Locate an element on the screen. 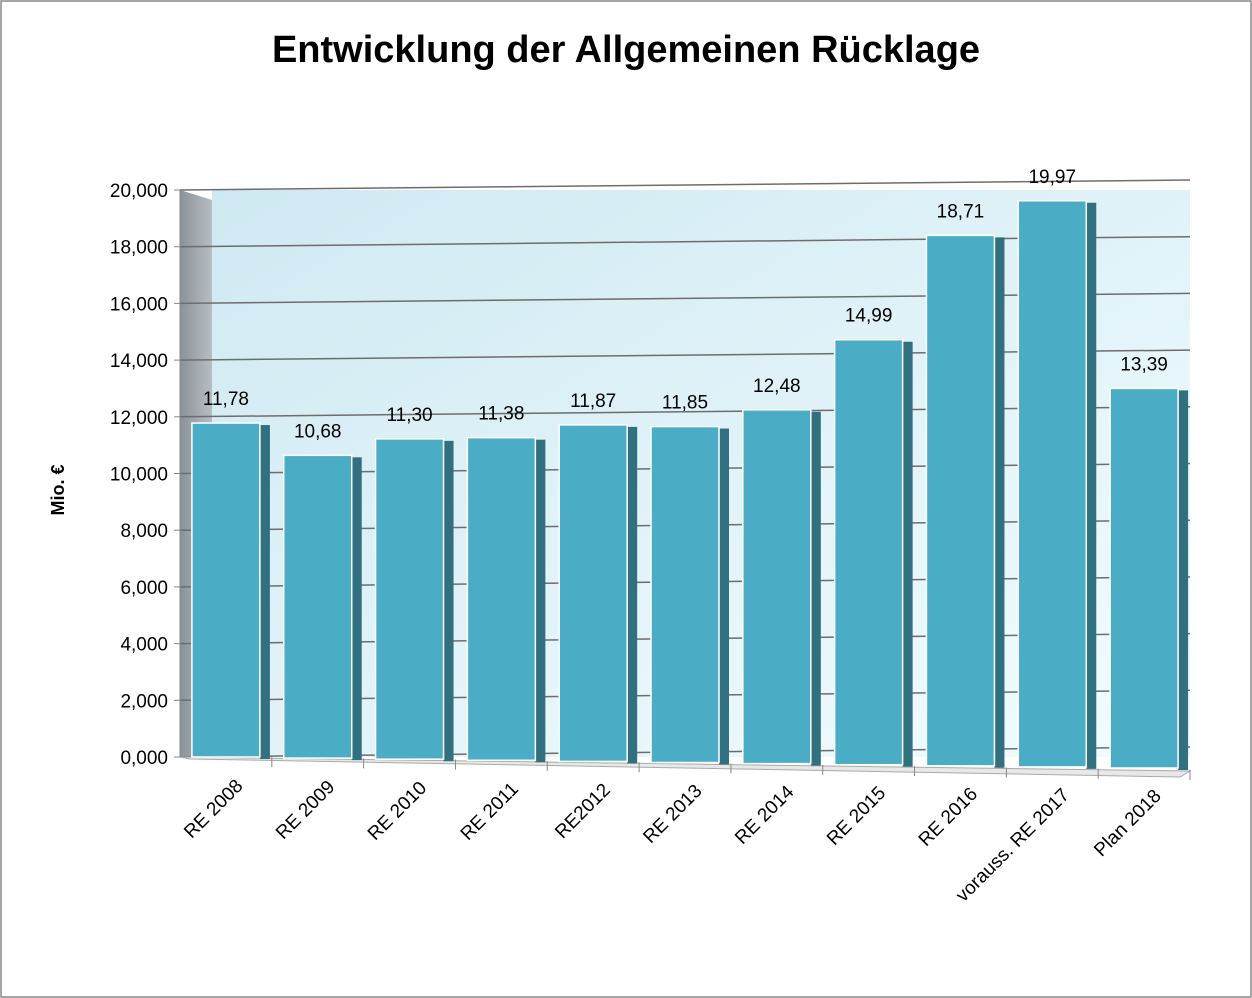  y-tick-label: 12,000 is located at coordinates (139, 418).